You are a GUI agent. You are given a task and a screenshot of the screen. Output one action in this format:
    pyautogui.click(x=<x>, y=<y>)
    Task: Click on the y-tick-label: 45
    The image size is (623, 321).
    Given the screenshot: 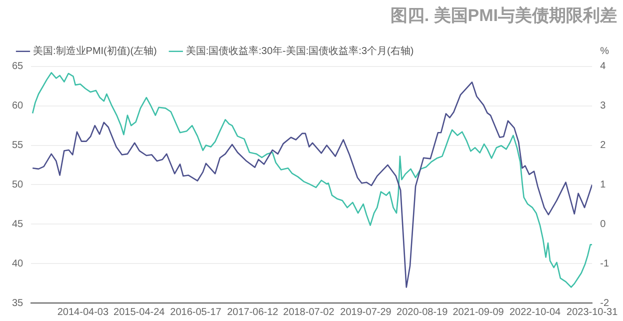 What is the action you would take?
    pyautogui.click(x=18, y=224)
    